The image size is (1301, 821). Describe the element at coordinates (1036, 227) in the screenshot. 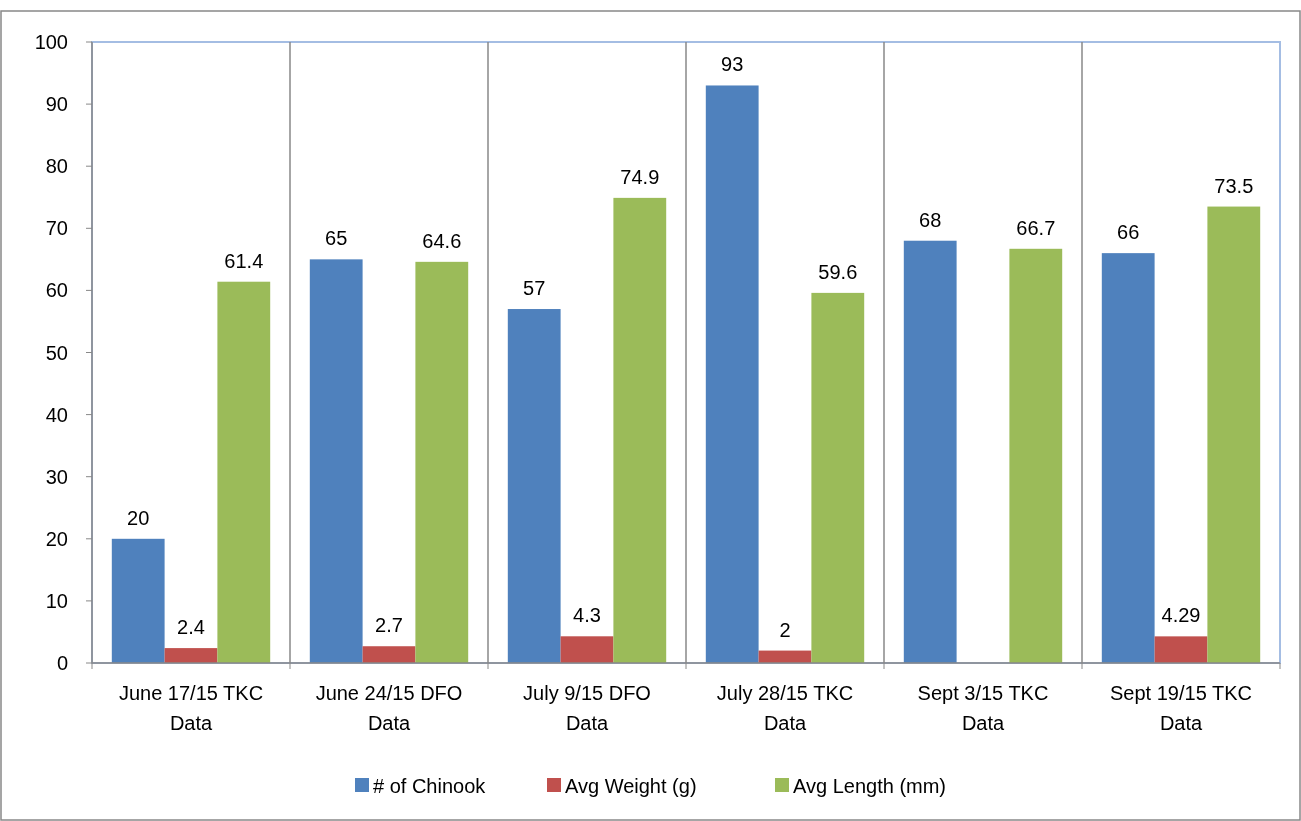

I see `data-label: 66.7` at that location.